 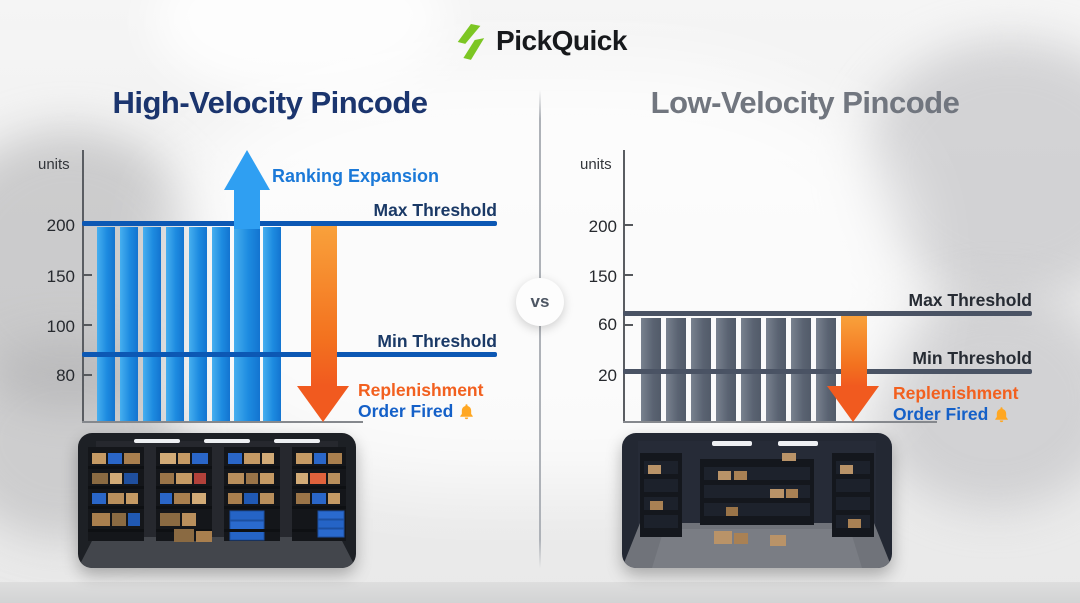 I want to click on vertical-divider, so click(x=540, y=329).